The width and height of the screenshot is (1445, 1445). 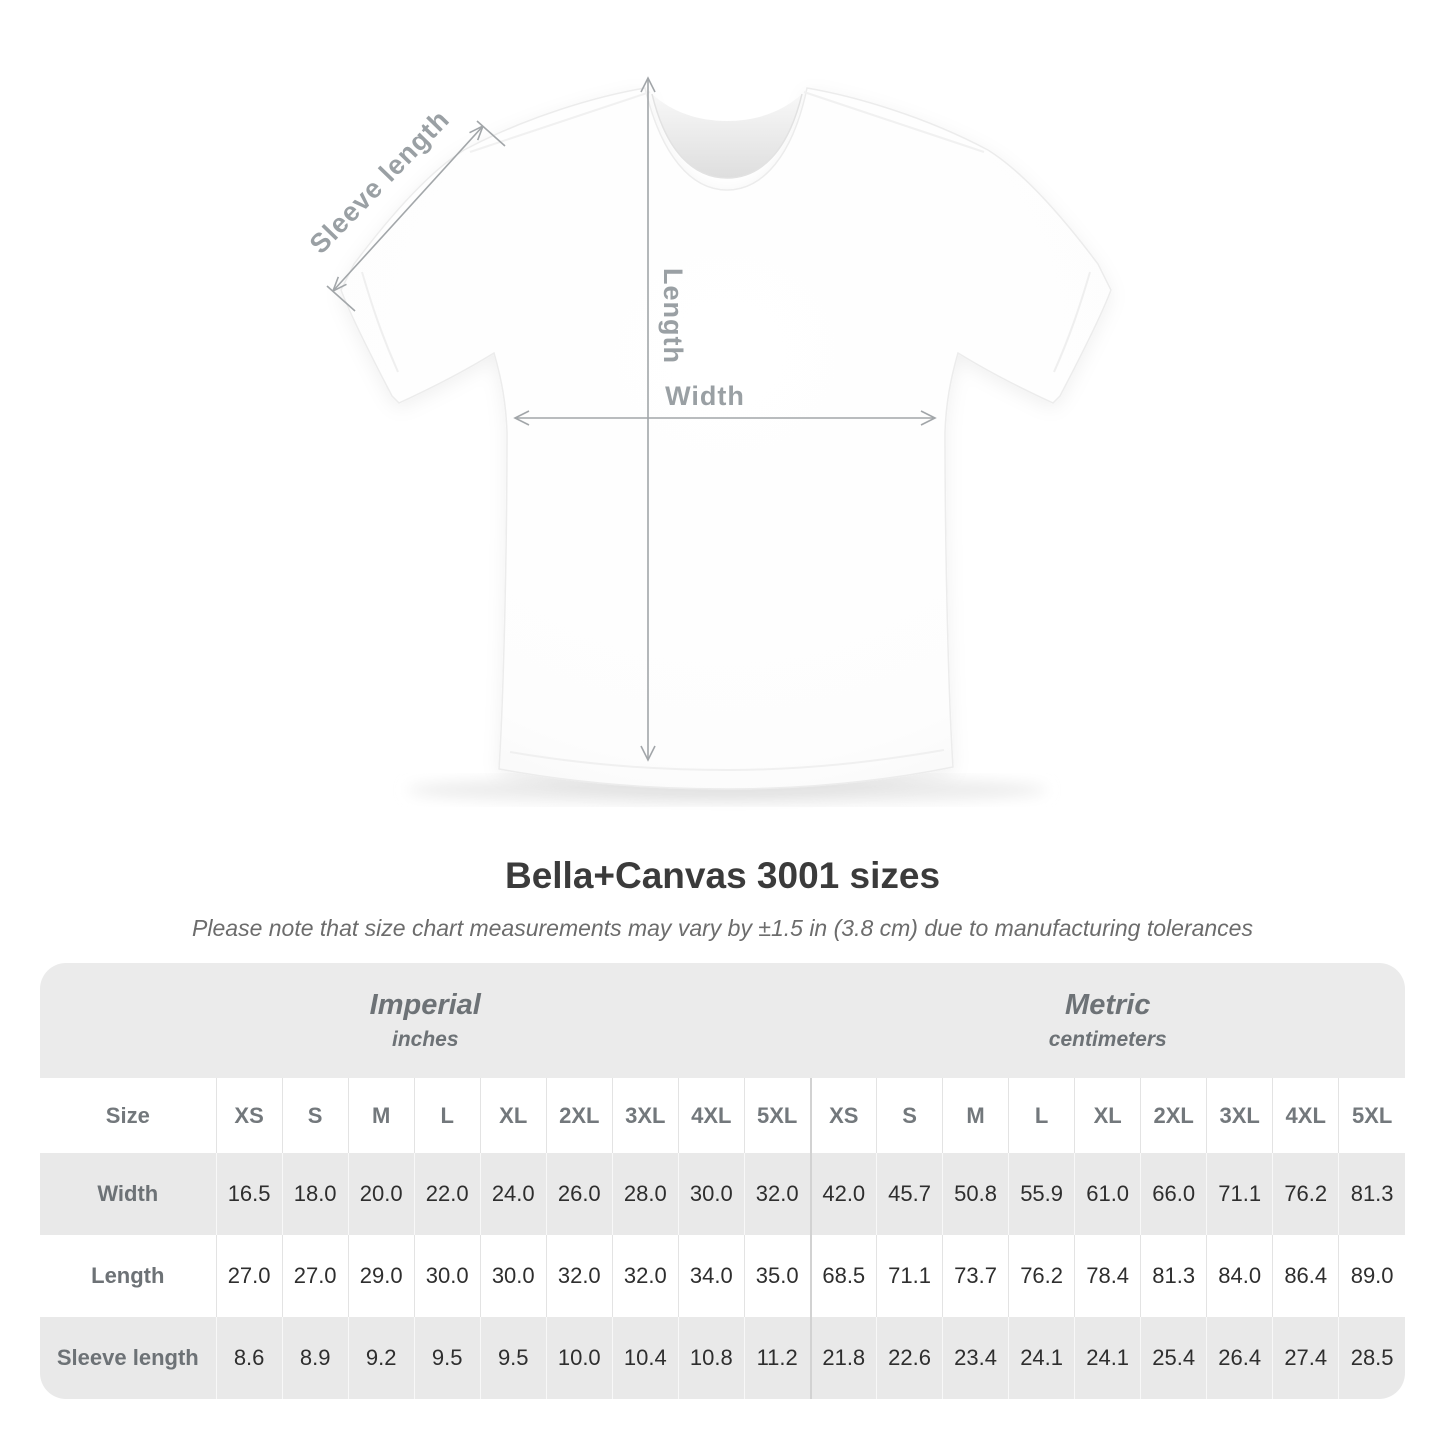 I want to click on size-cell: 11.2, so click(x=777, y=1358).